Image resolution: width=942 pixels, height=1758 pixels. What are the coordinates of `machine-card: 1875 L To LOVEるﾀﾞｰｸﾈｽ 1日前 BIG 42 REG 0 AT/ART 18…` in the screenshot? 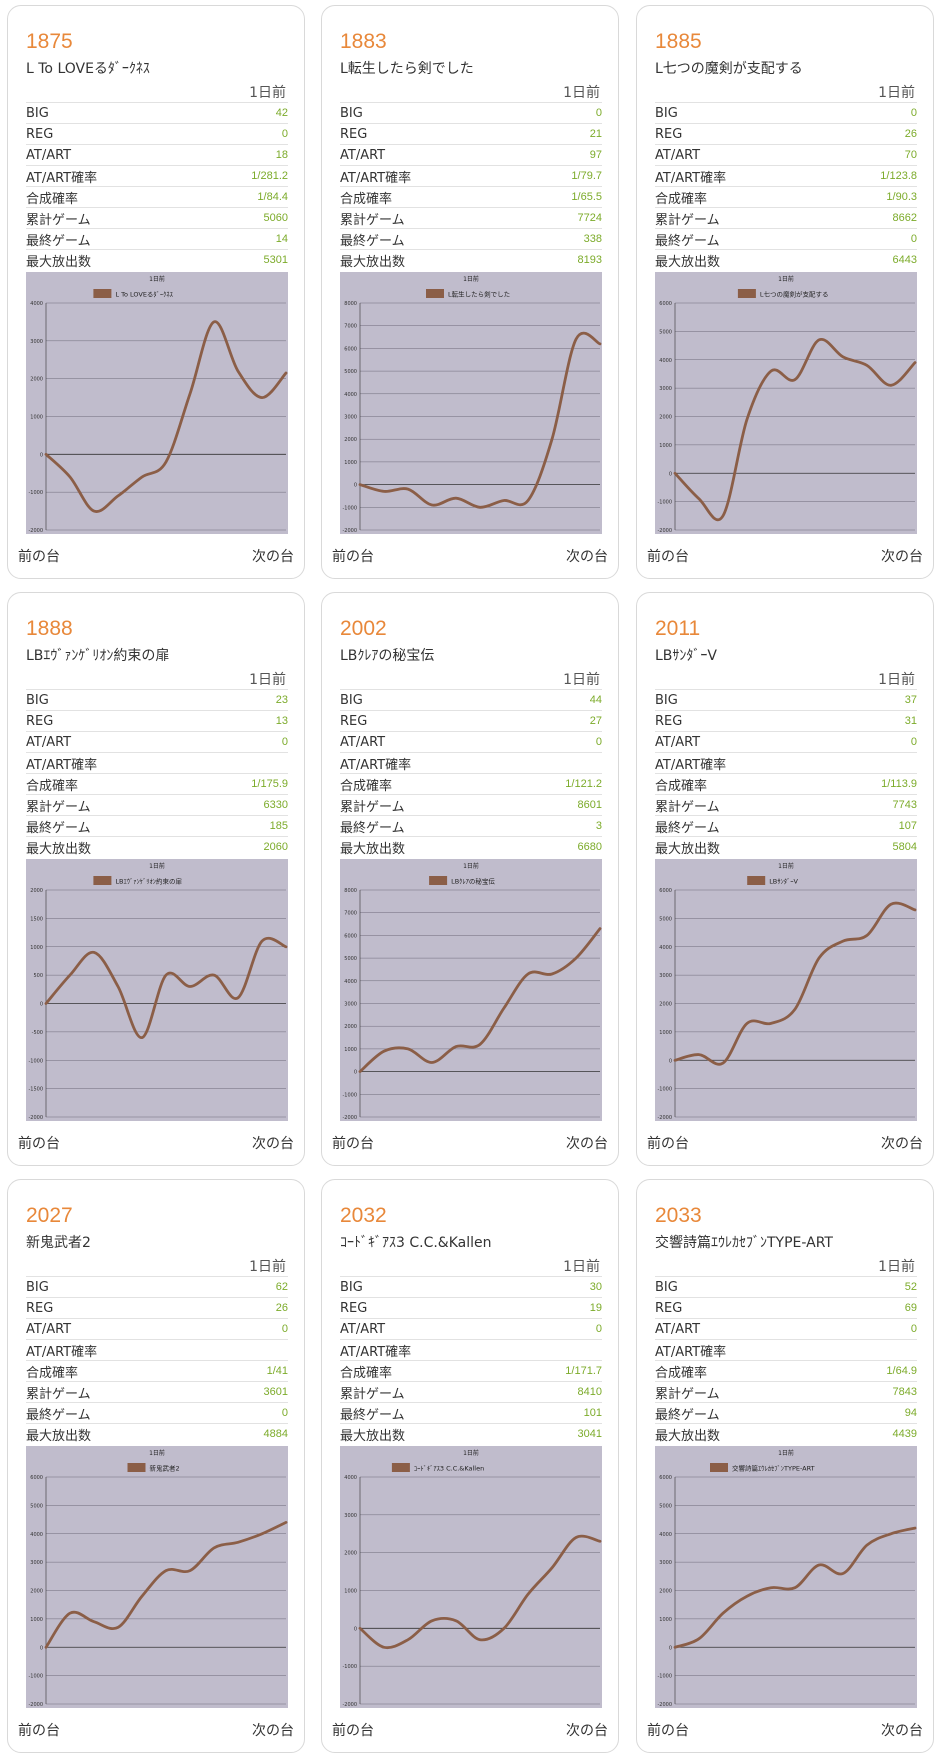 It's located at (156, 292).